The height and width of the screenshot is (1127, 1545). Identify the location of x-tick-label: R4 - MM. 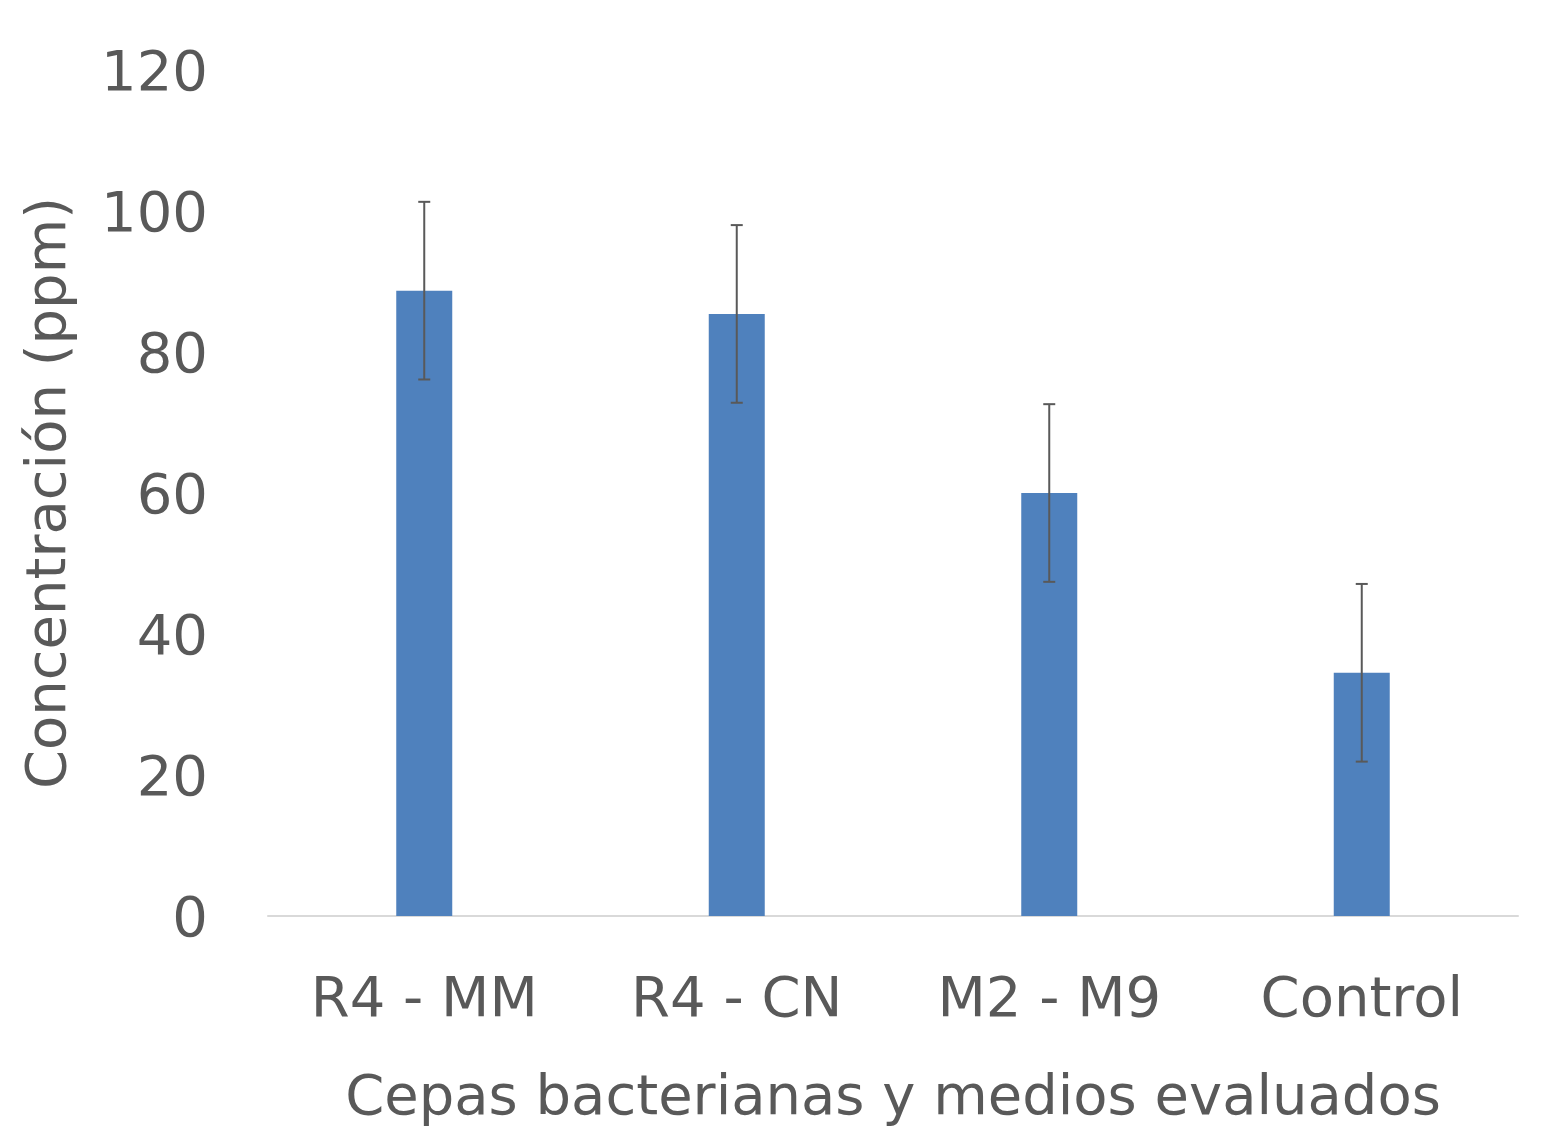
(424, 996).